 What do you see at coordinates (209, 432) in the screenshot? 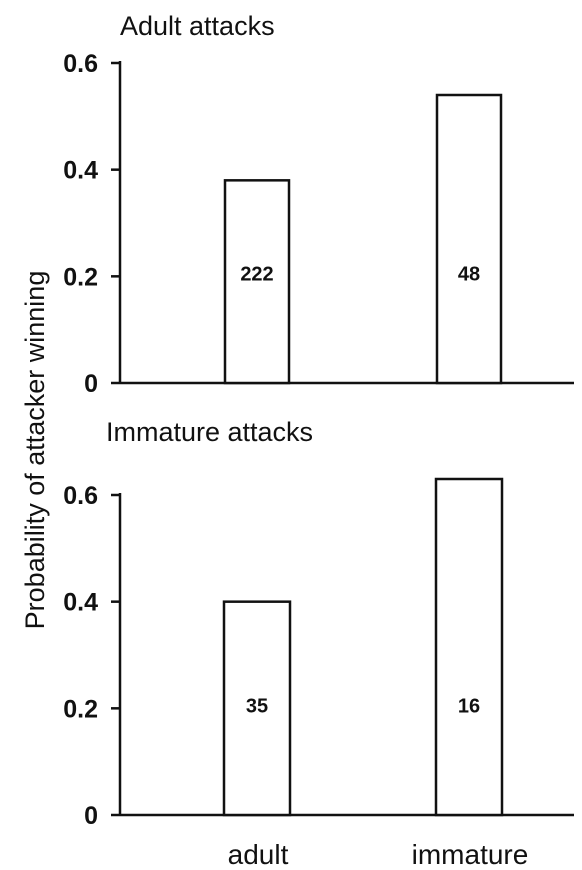
I see `chart-title: Immature attacks` at bounding box center [209, 432].